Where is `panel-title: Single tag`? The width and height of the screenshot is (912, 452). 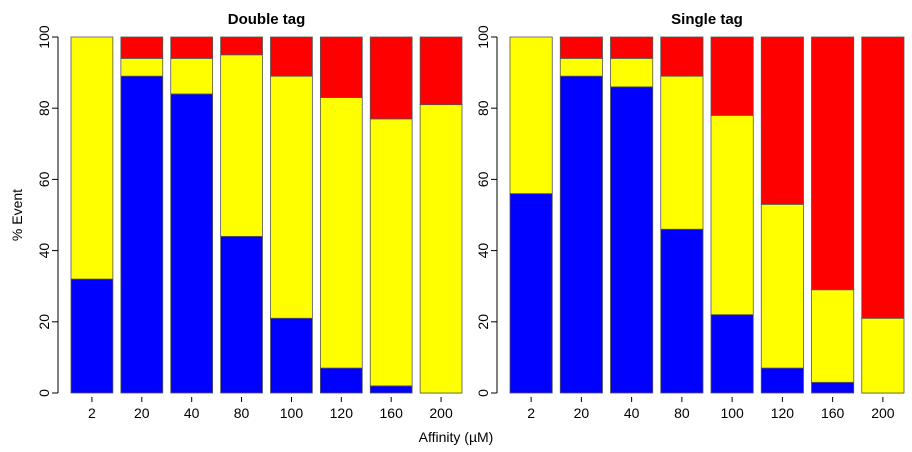 panel-title: Single tag is located at coordinates (707, 19).